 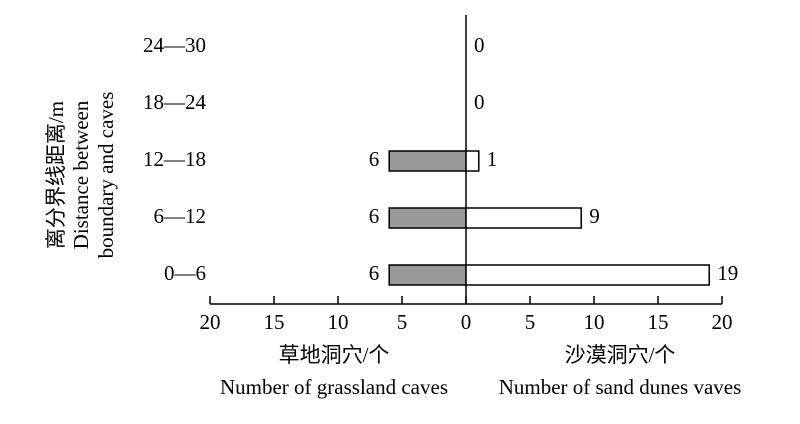 I want to click on value-label: 1, so click(x=492, y=159).